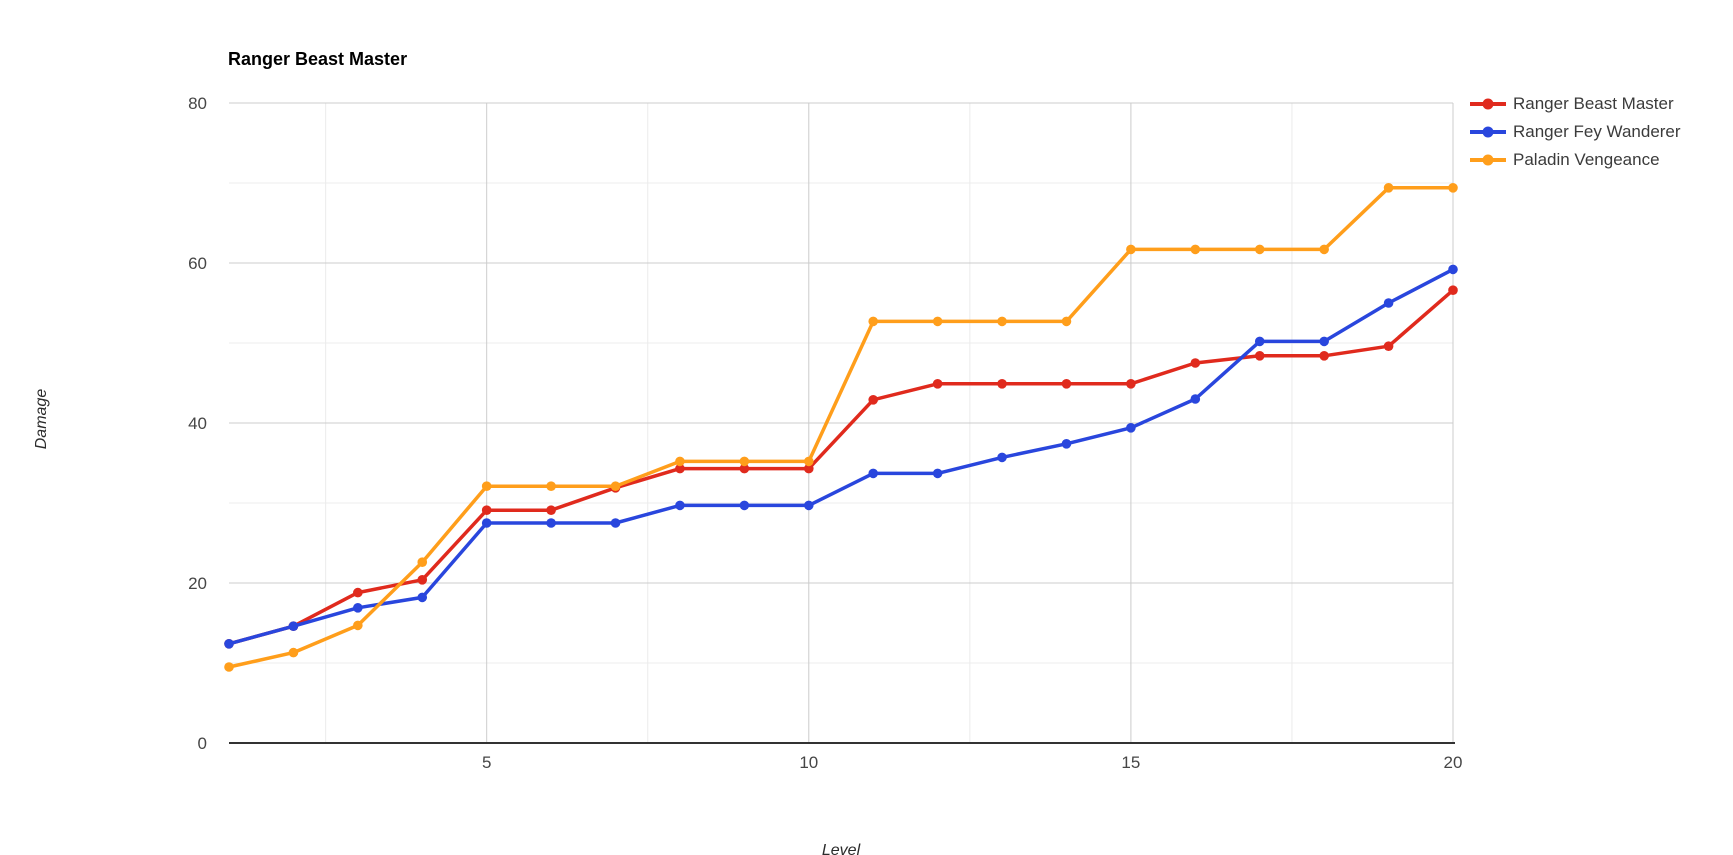  Describe the element at coordinates (41, 419) in the screenshot. I see `y-axis-title: Damage` at that location.